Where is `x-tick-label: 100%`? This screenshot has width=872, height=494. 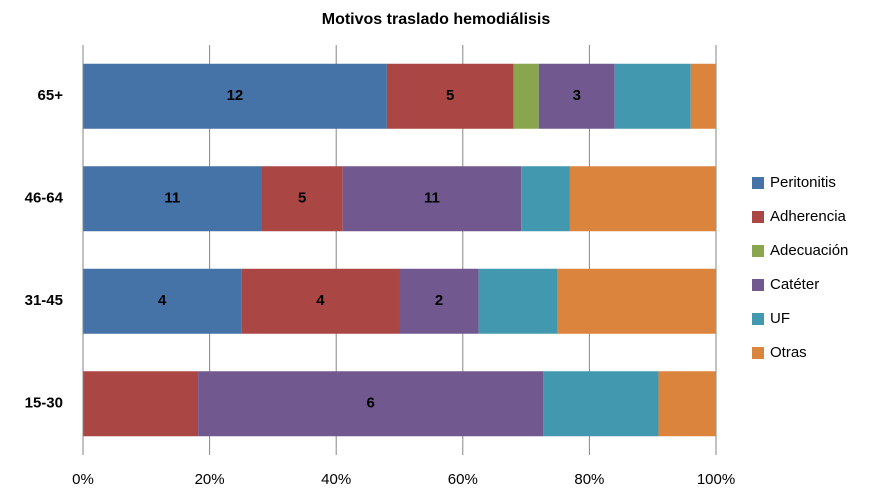 x-tick-label: 100% is located at coordinates (716, 479).